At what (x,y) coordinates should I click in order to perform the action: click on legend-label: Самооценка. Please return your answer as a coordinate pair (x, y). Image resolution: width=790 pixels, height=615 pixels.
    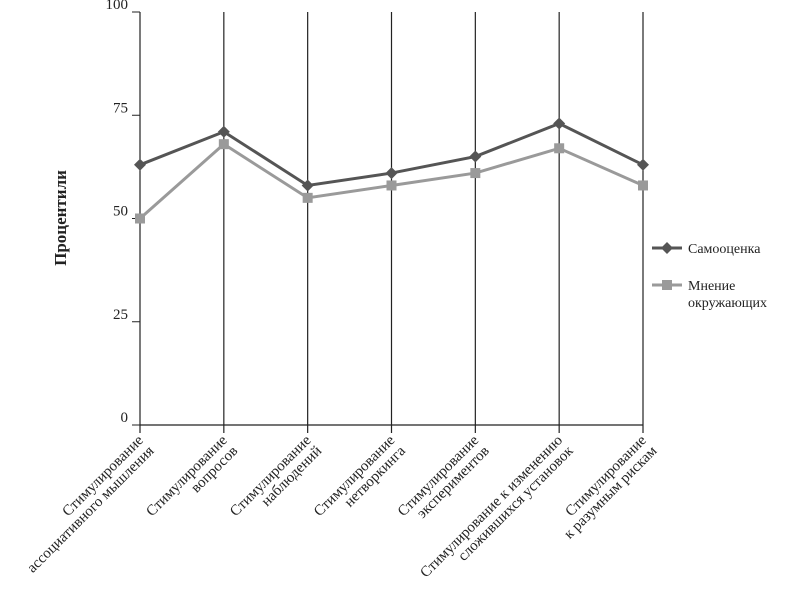
    Looking at the image, I should click on (724, 249).